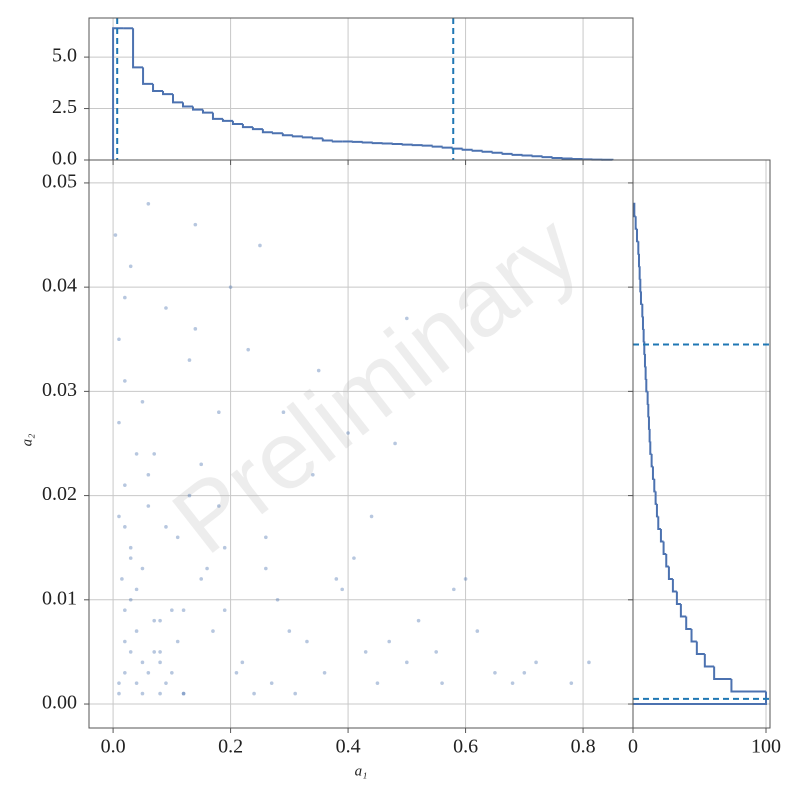 Image resolution: width=800 pixels, height=805 pixels. What do you see at coordinates (59, 182) in the screenshot?
I see `y-tick-label: 0.05` at bounding box center [59, 182].